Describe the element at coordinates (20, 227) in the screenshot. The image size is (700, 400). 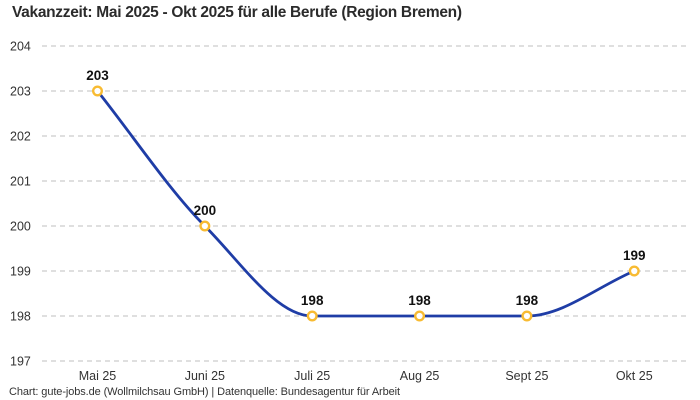
I see `y-tick-label: 200` at that location.